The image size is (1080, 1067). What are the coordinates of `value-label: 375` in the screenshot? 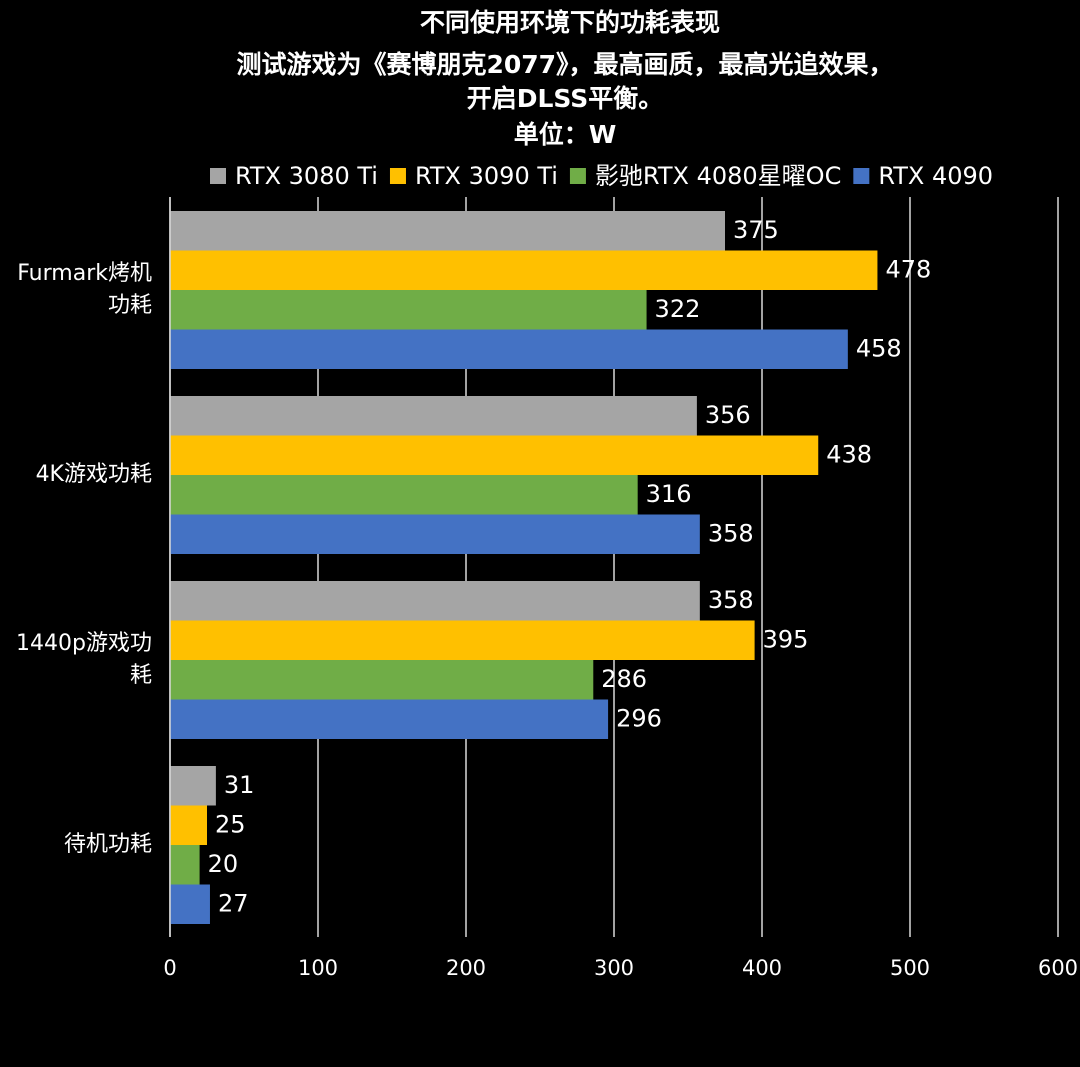 It's located at (756, 230).